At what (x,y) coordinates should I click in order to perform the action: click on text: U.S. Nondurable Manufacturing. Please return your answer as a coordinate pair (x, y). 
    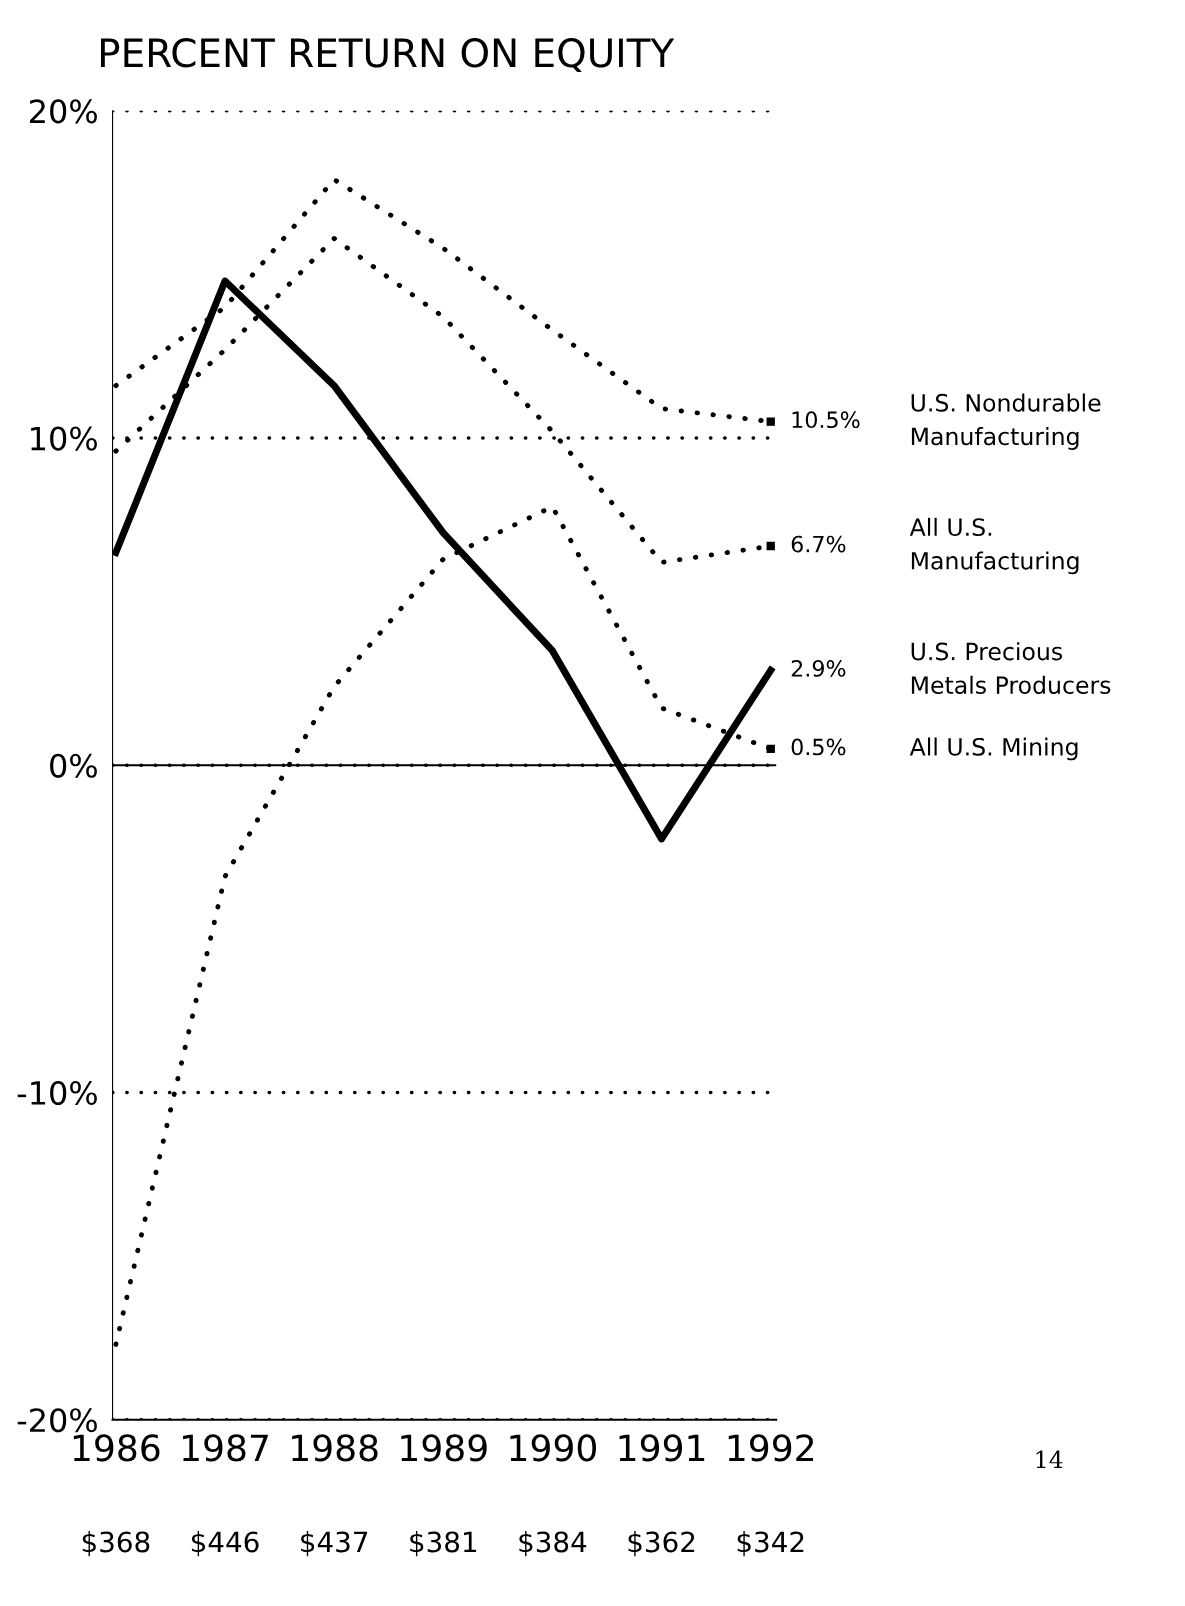
    Looking at the image, I should click on (1006, 421).